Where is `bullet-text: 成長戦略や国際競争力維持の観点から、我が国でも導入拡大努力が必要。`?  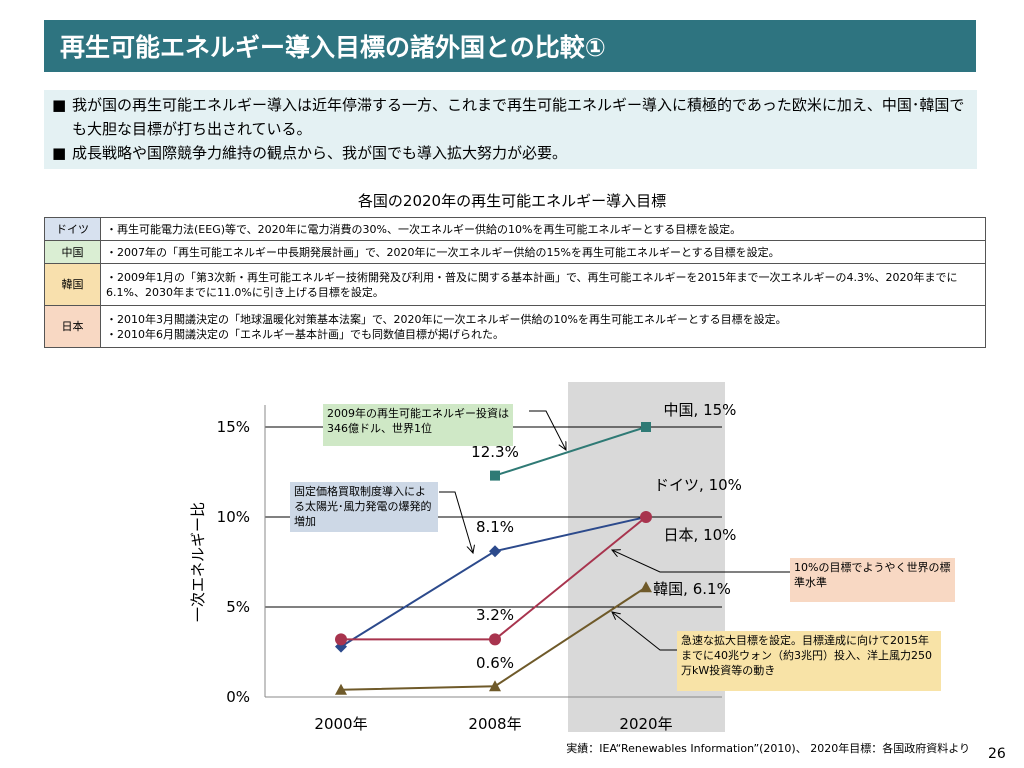 bullet-text: 成長戦略や国際競争力維持の観点から、我が国でも導入拡大努力が必要。 is located at coordinates (320, 153).